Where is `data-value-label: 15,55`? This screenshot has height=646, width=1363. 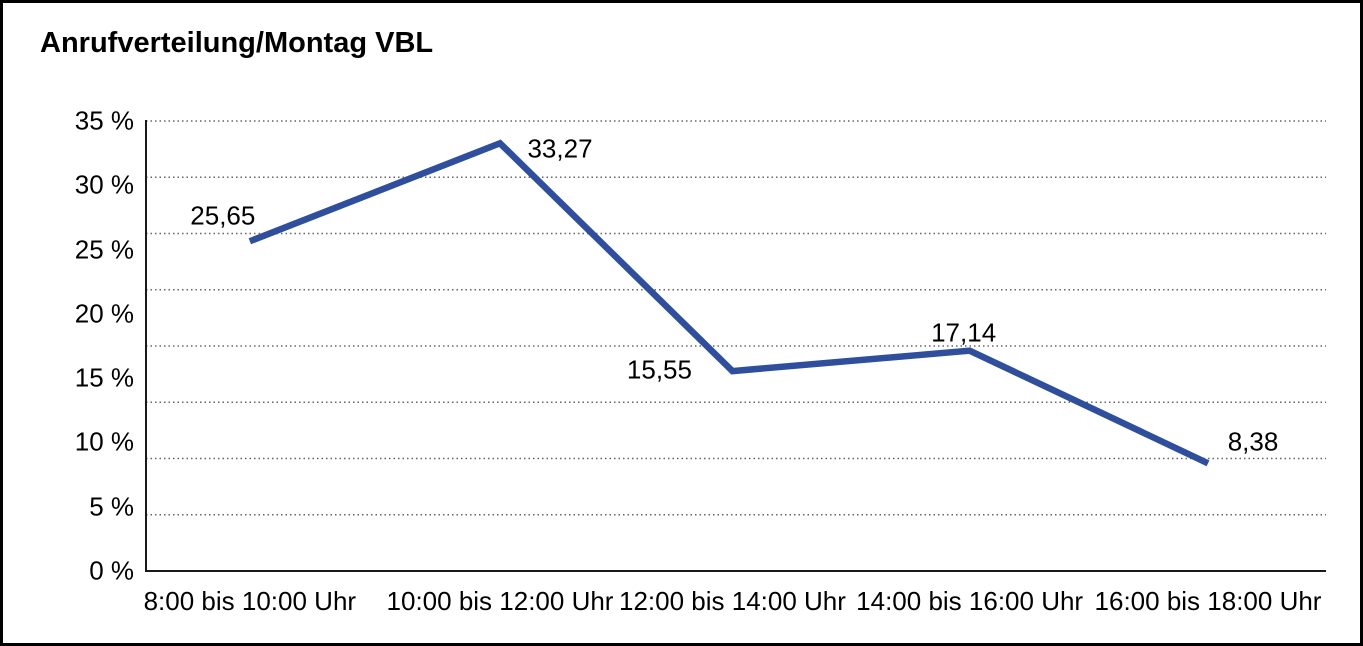
data-value-label: 15,55 is located at coordinates (659, 369).